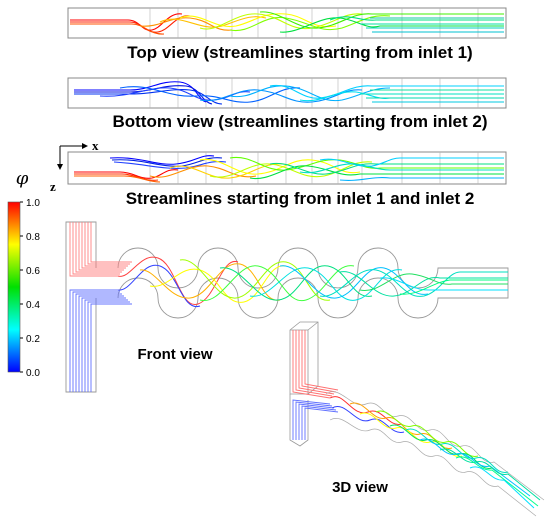 This screenshot has height=529, width=550. What do you see at coordinates (95, 145) in the screenshot?
I see `x-axis-label: x` at bounding box center [95, 145].